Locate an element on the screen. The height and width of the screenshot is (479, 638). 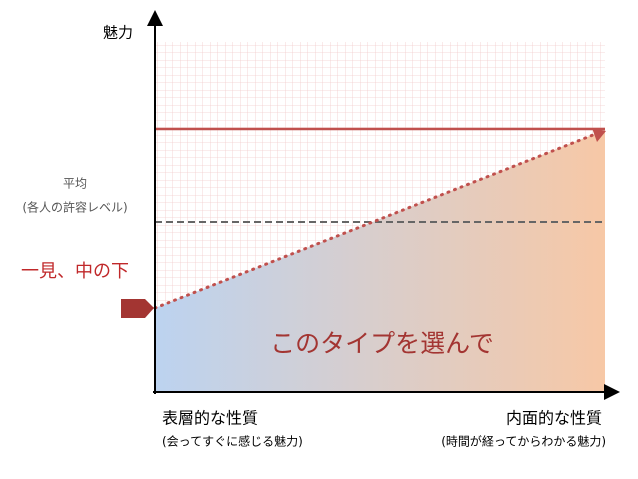
x-right-label: 内面的な性質 is located at coordinates (554, 418).